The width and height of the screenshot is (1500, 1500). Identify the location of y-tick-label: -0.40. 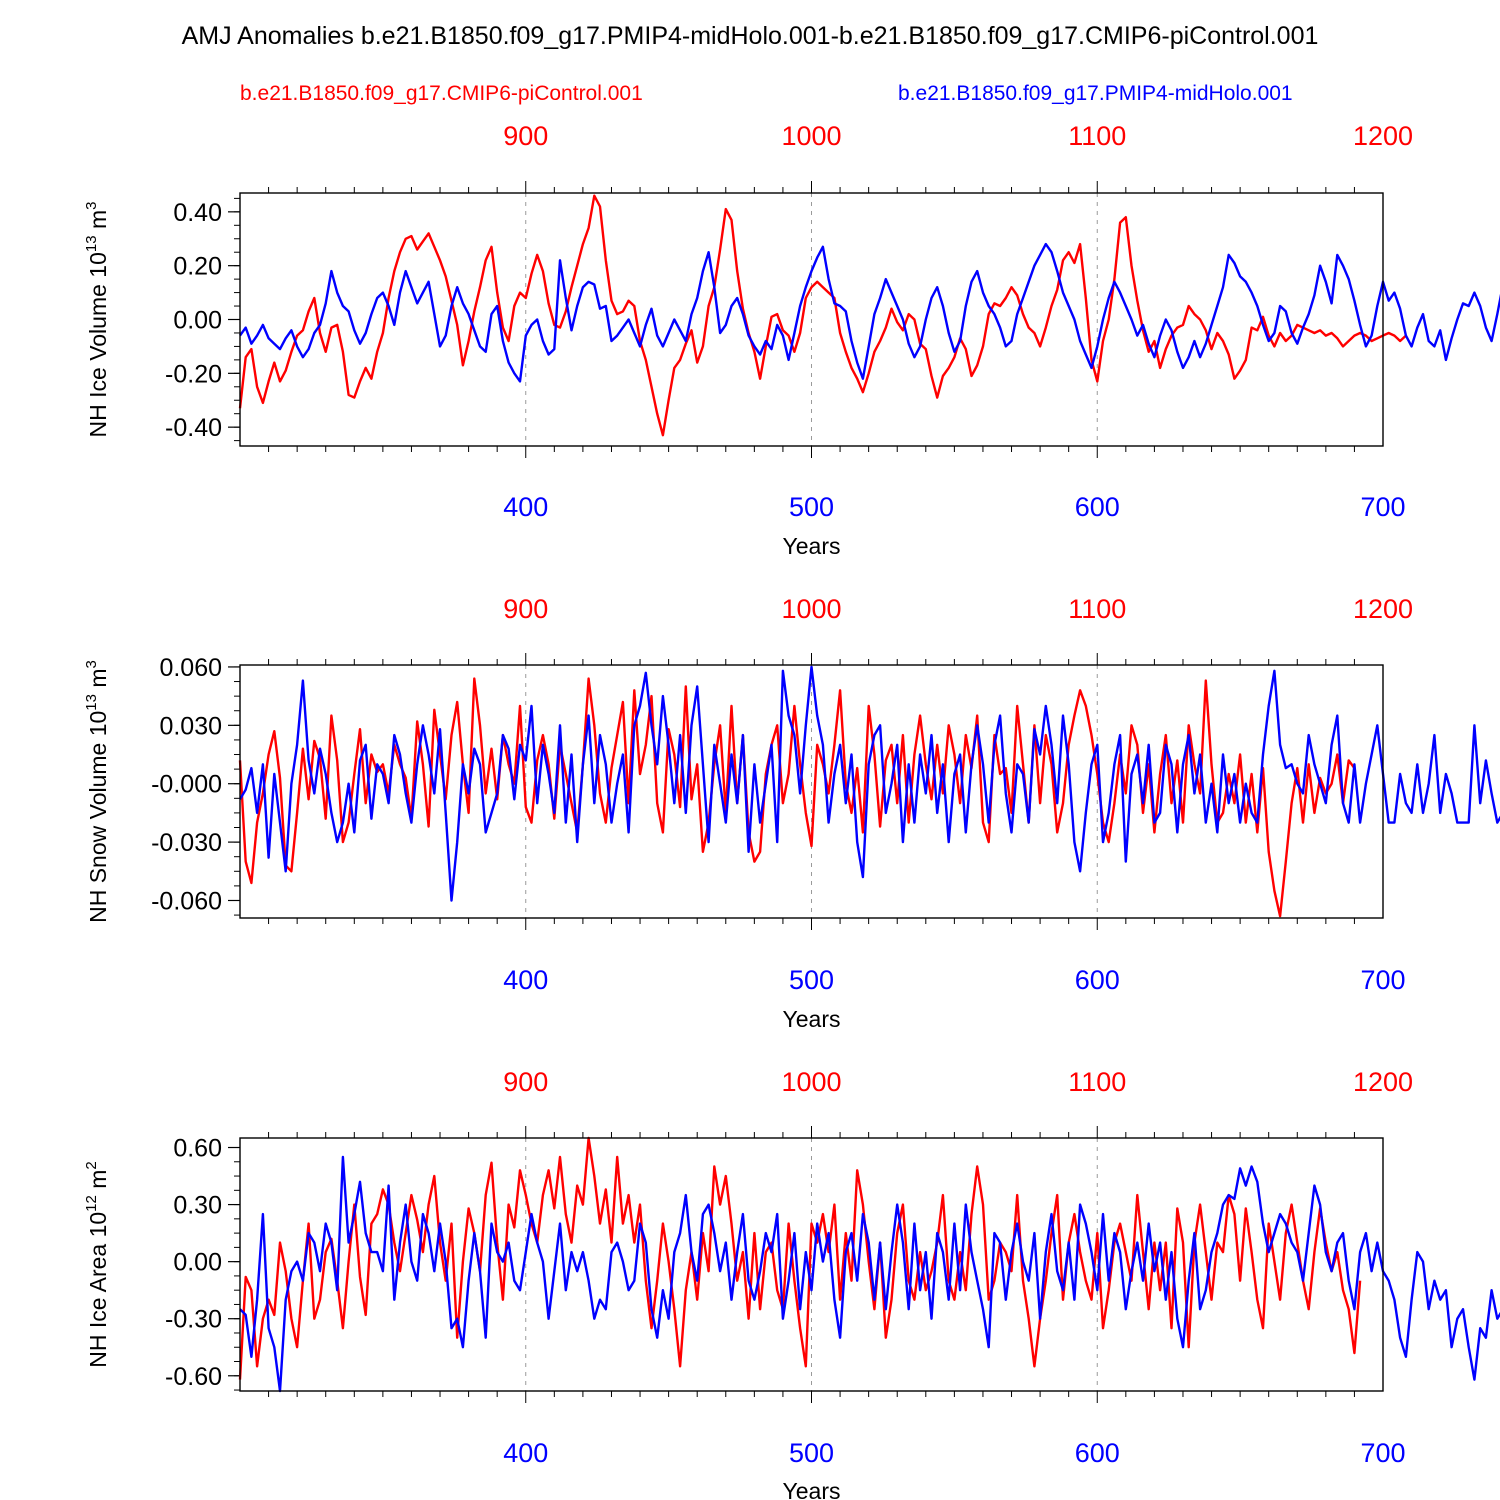
(193, 428).